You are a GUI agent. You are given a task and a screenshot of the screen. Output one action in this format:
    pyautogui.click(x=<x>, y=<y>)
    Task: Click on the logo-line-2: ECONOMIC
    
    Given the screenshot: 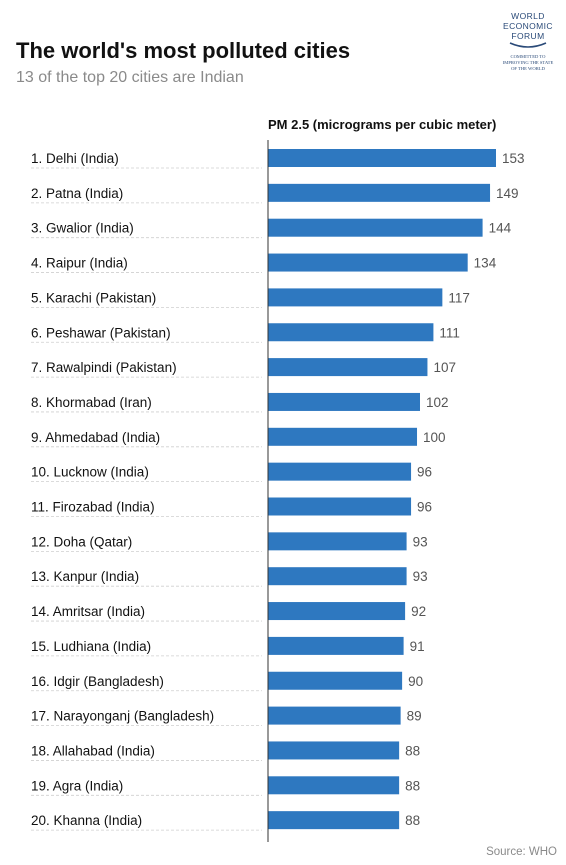 What is the action you would take?
    pyautogui.click(x=528, y=26)
    